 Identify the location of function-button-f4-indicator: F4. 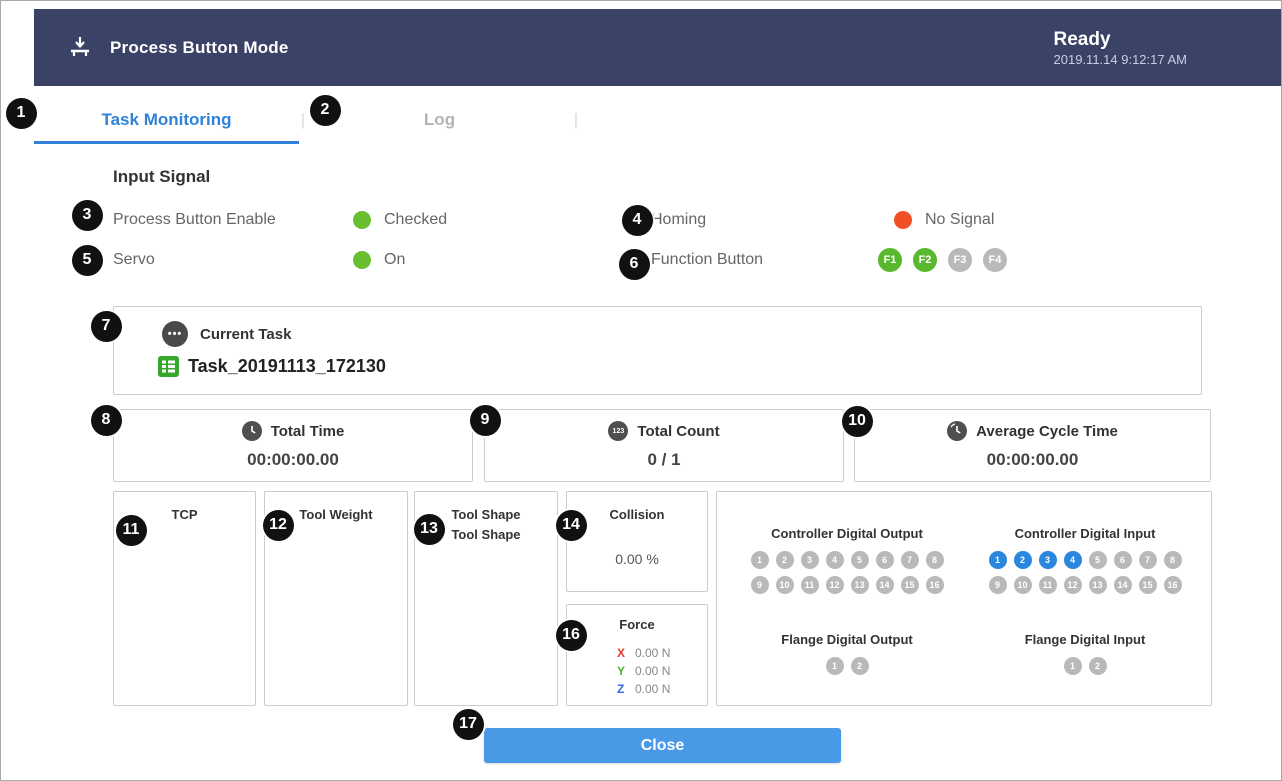
(995, 260).